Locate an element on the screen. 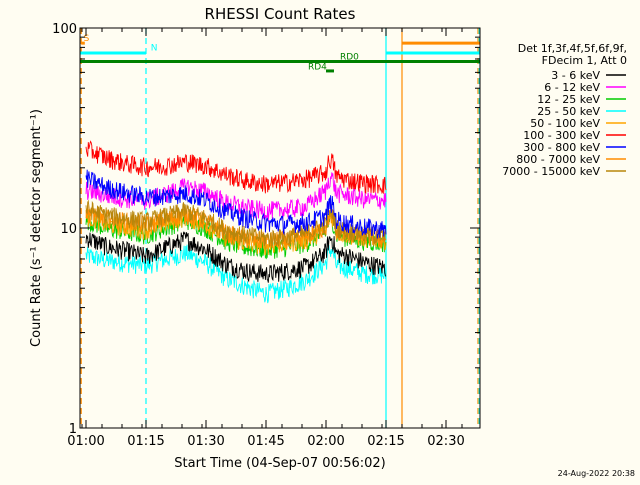 The image size is (640, 485). x-tick-label-5: 02:15 is located at coordinates (385, 441).